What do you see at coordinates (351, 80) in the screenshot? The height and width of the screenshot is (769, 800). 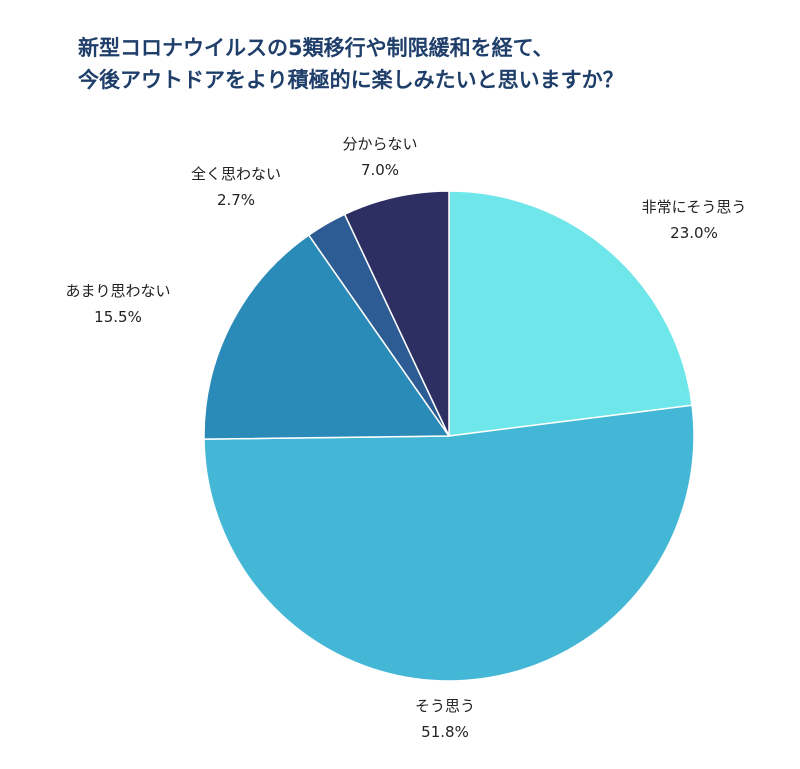 I see `chart-title-line-2: 今後アウトドアをより積極的に楽しみたいと思いますか？` at bounding box center [351, 80].